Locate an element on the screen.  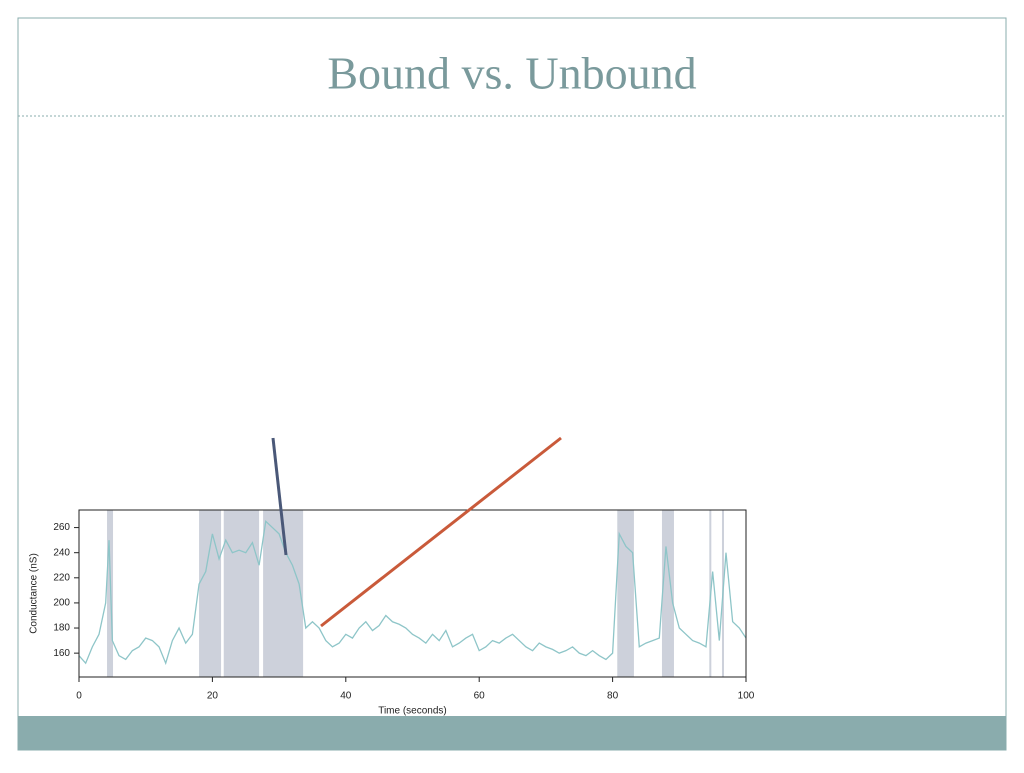
x-tick-label: 40 is located at coordinates (346, 696).